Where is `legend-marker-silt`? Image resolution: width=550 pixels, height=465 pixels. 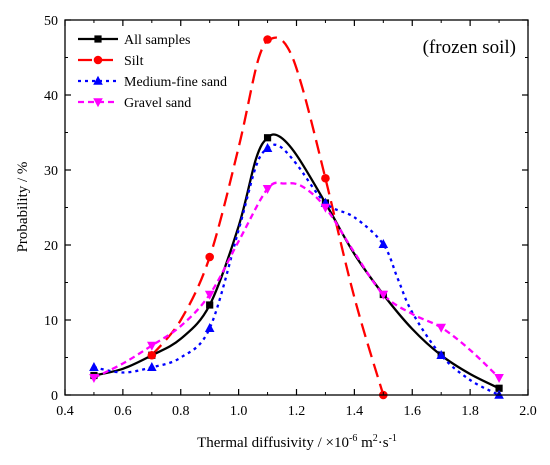 legend-marker-silt is located at coordinates (98, 60).